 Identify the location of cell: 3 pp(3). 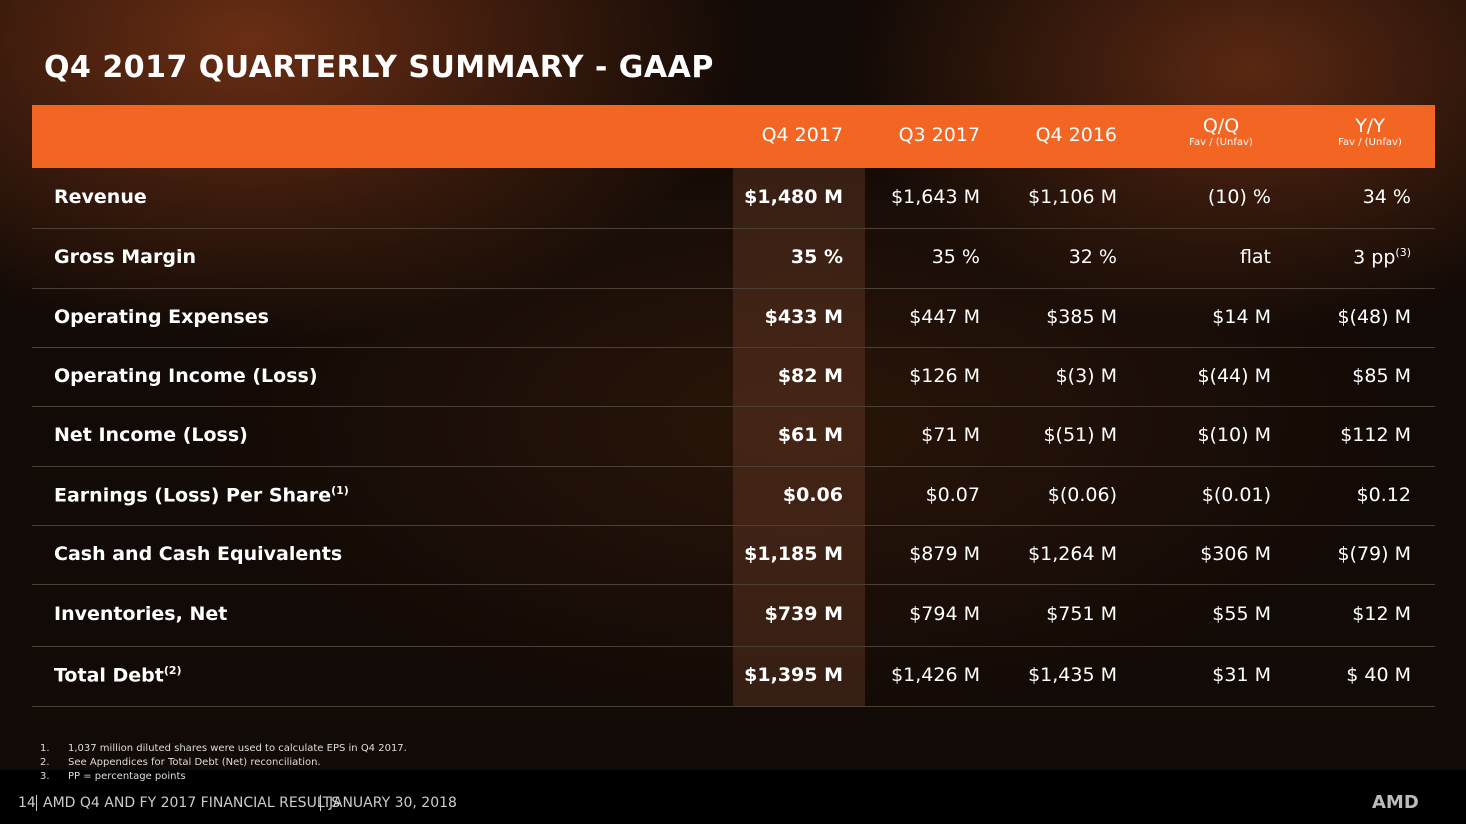
(1331, 257).